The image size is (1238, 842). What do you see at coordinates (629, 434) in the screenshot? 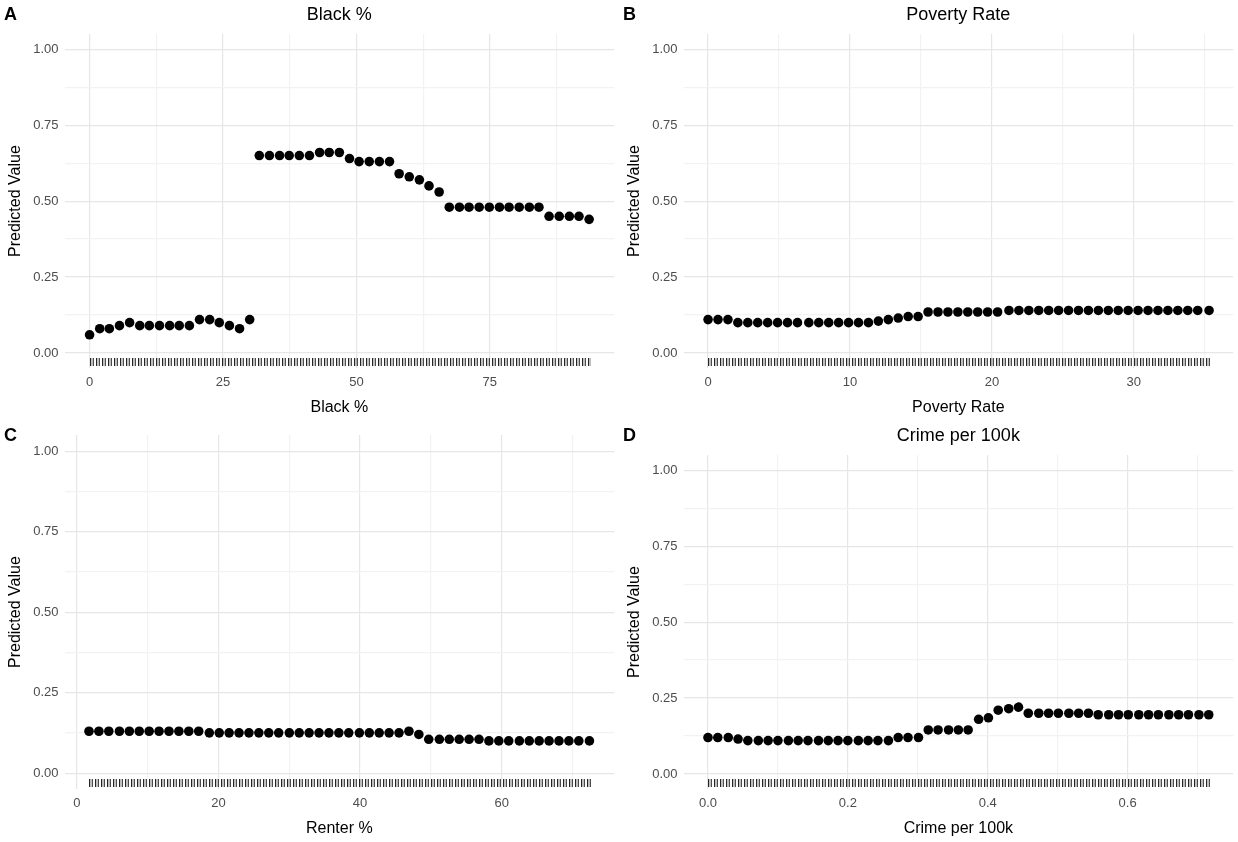
I see `text: D` at bounding box center [629, 434].